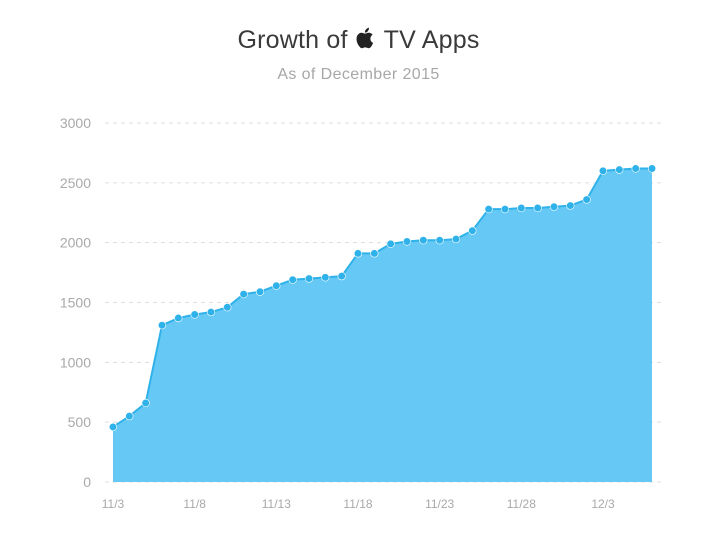 The height and width of the screenshot is (545, 717). Describe the element at coordinates (75, 123) in the screenshot. I see `y-tick-label: 3000` at that location.